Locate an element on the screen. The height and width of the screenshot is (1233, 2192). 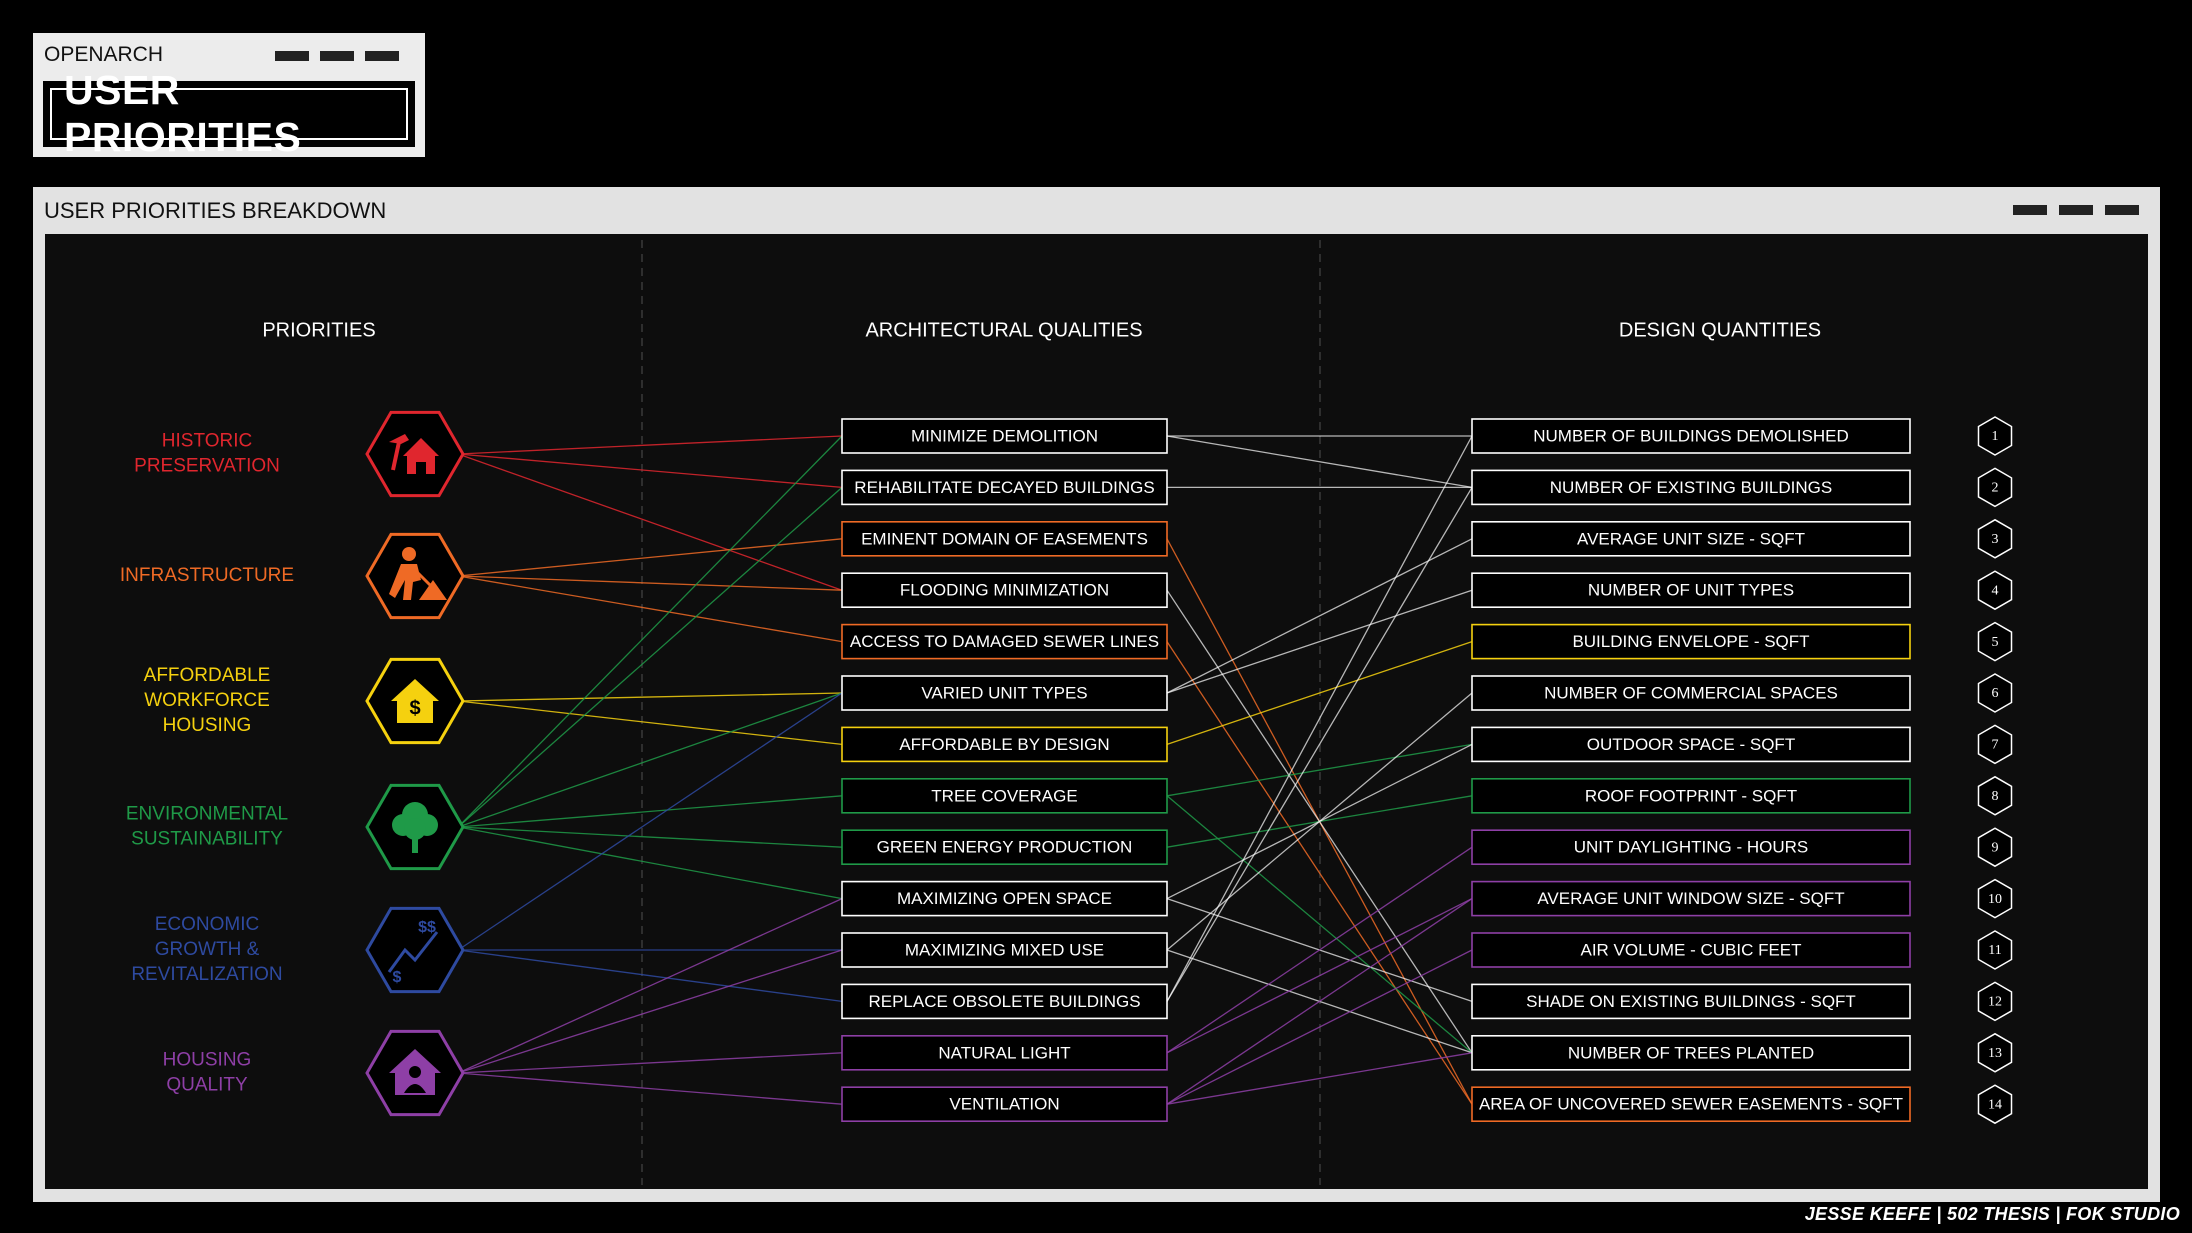
quality-label: EMINENT DOMAIN OF EASEMENTS is located at coordinates (1004, 538).